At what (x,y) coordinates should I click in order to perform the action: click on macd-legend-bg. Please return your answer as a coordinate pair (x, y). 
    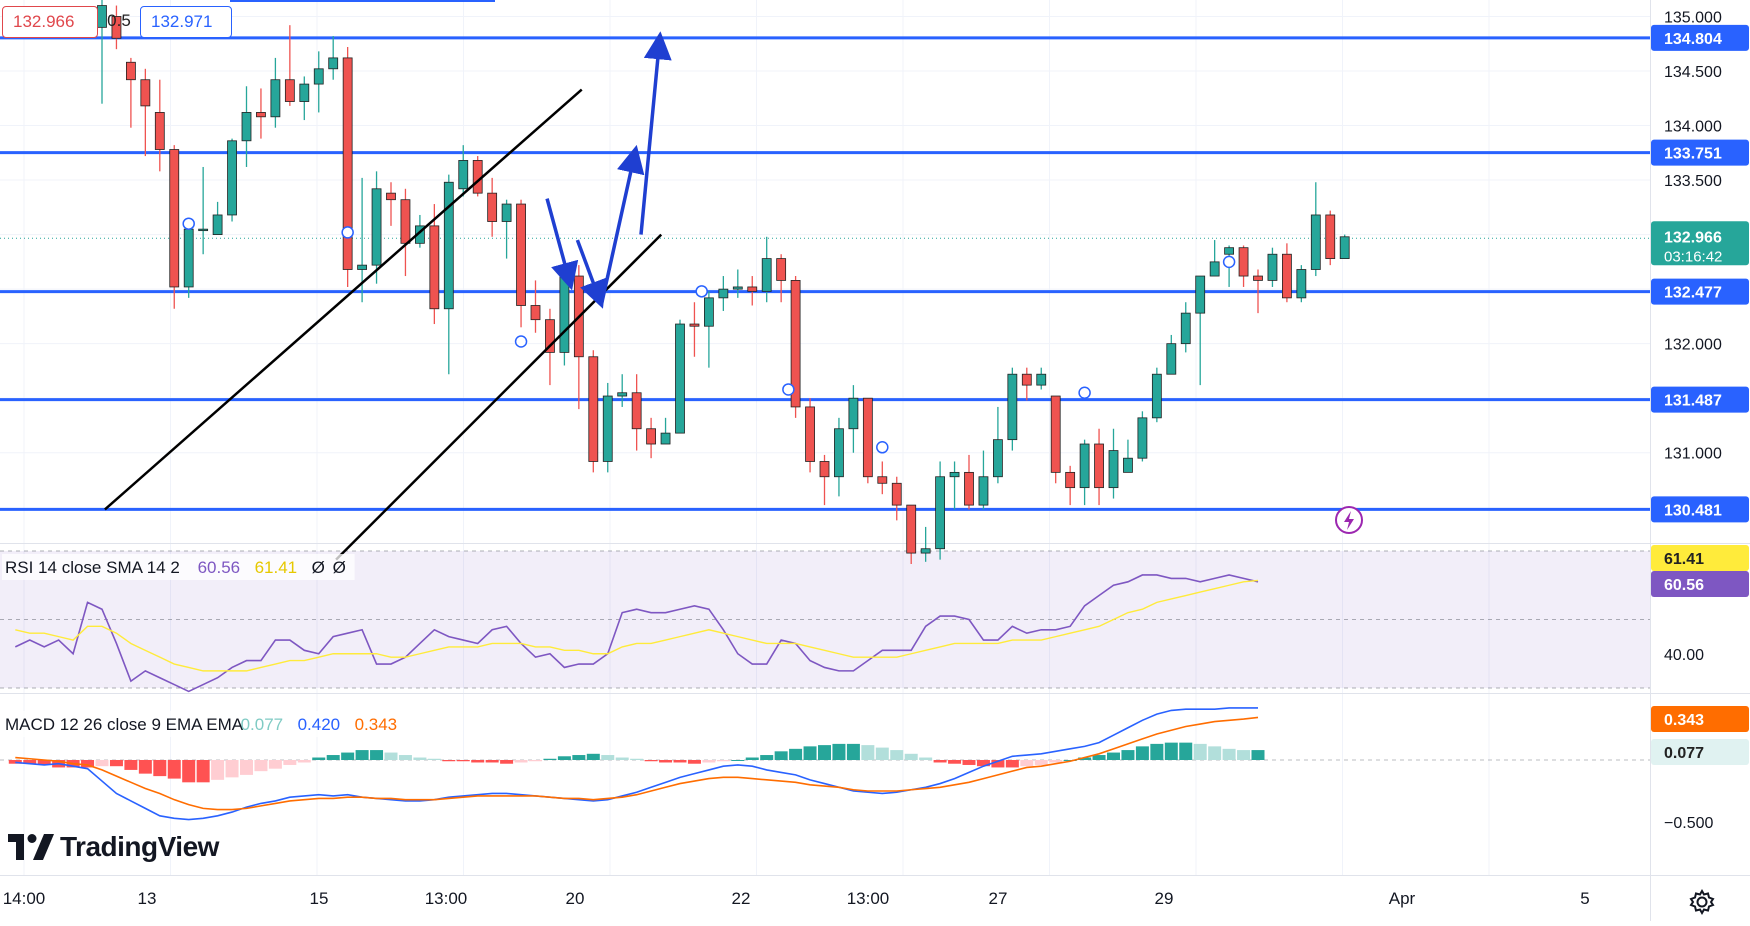
    Looking at the image, I should click on (207, 724).